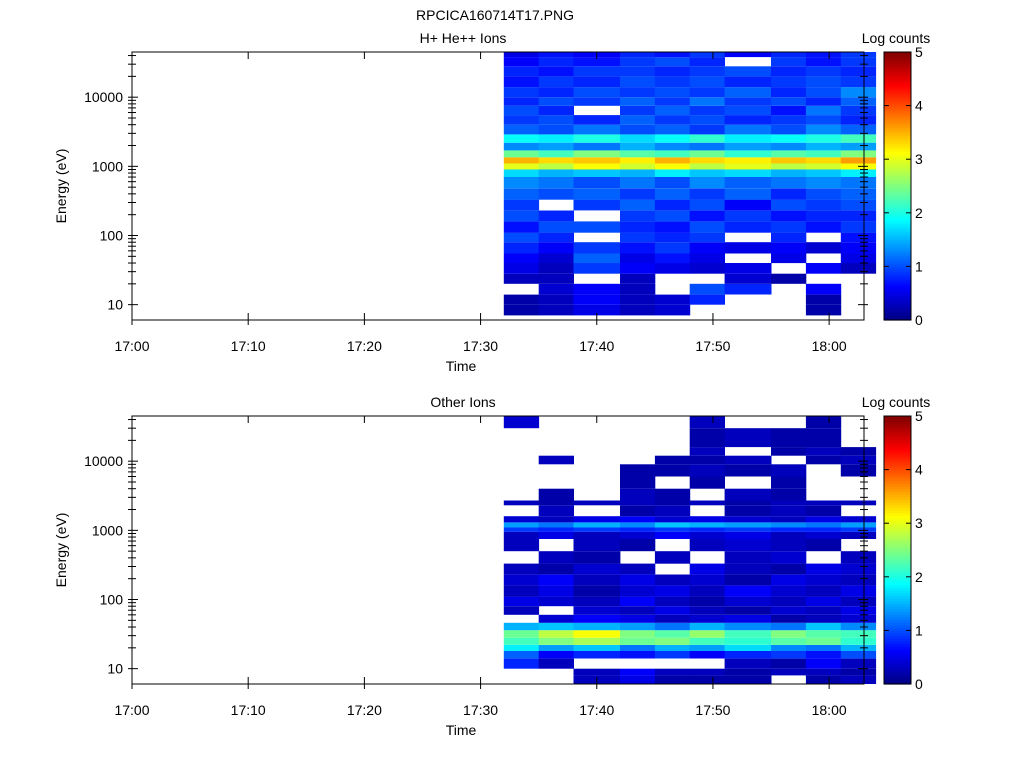 The width and height of the screenshot is (1024, 768). What do you see at coordinates (829, 346) in the screenshot?
I see `x-tick-label: 18:00` at bounding box center [829, 346].